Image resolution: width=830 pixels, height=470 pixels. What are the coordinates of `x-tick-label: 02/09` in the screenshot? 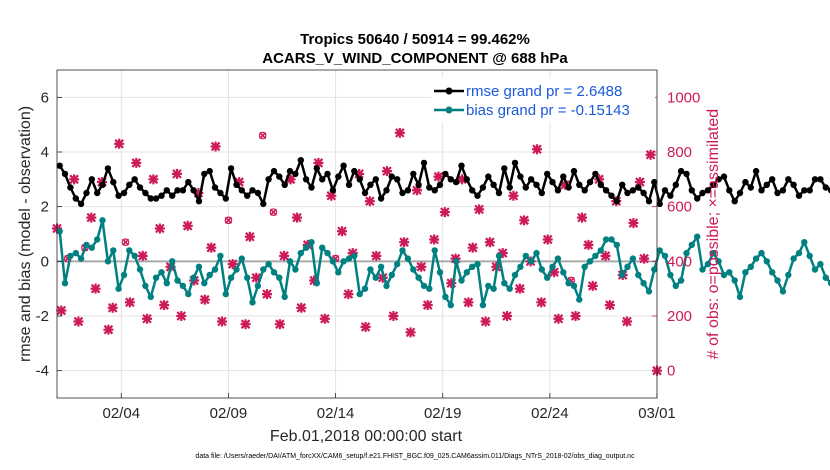 It's located at (229, 413).